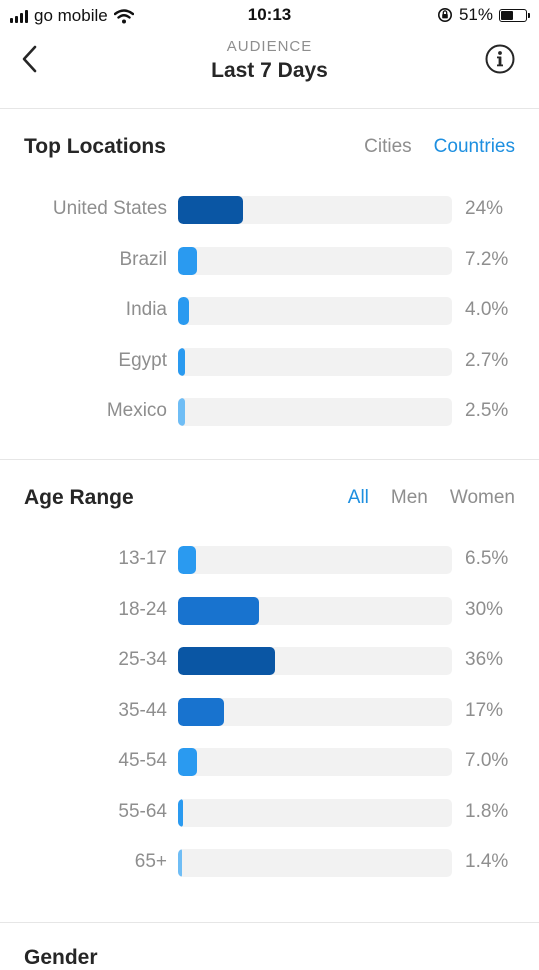 The height and width of the screenshot is (970, 539). What do you see at coordinates (487, 811) in the screenshot?
I see `age-value: 1.8%` at bounding box center [487, 811].